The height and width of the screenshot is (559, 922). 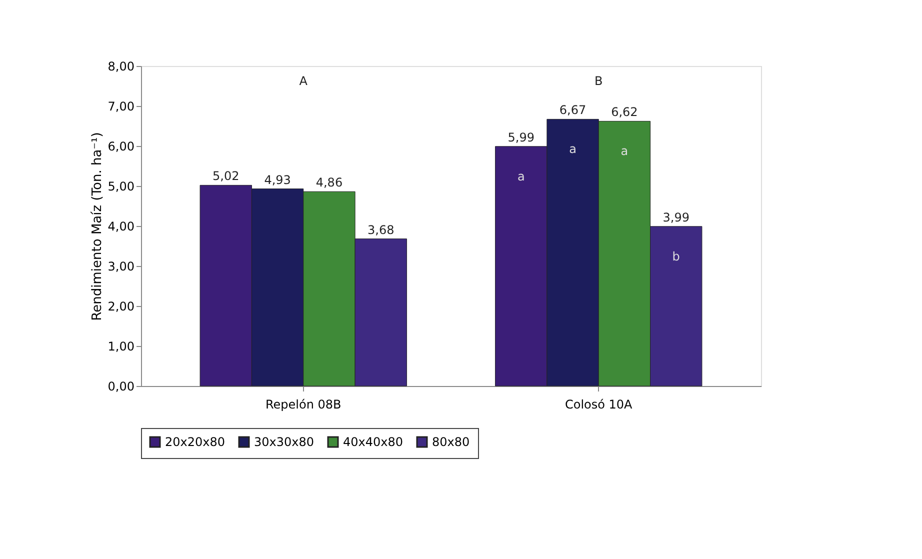 I want to click on y-axis-title: Rendimiento Maíz (Ton. ha⁻¹), so click(x=97, y=226).